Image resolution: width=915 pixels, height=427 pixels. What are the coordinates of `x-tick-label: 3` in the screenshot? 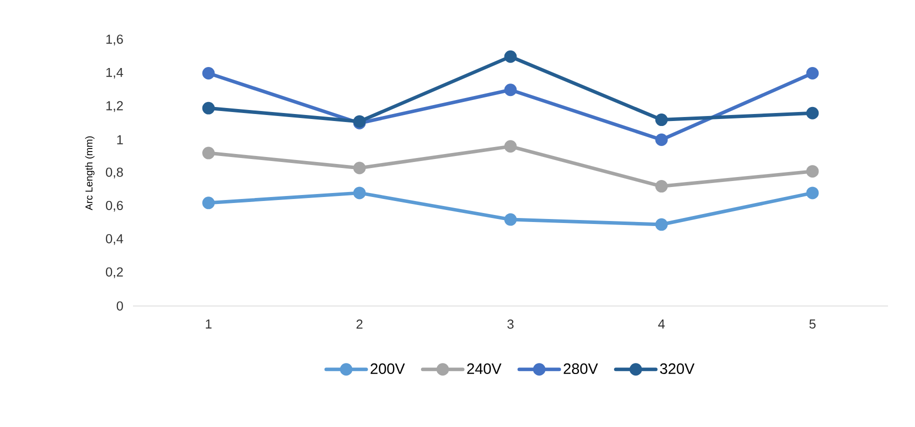 It's located at (510, 324).